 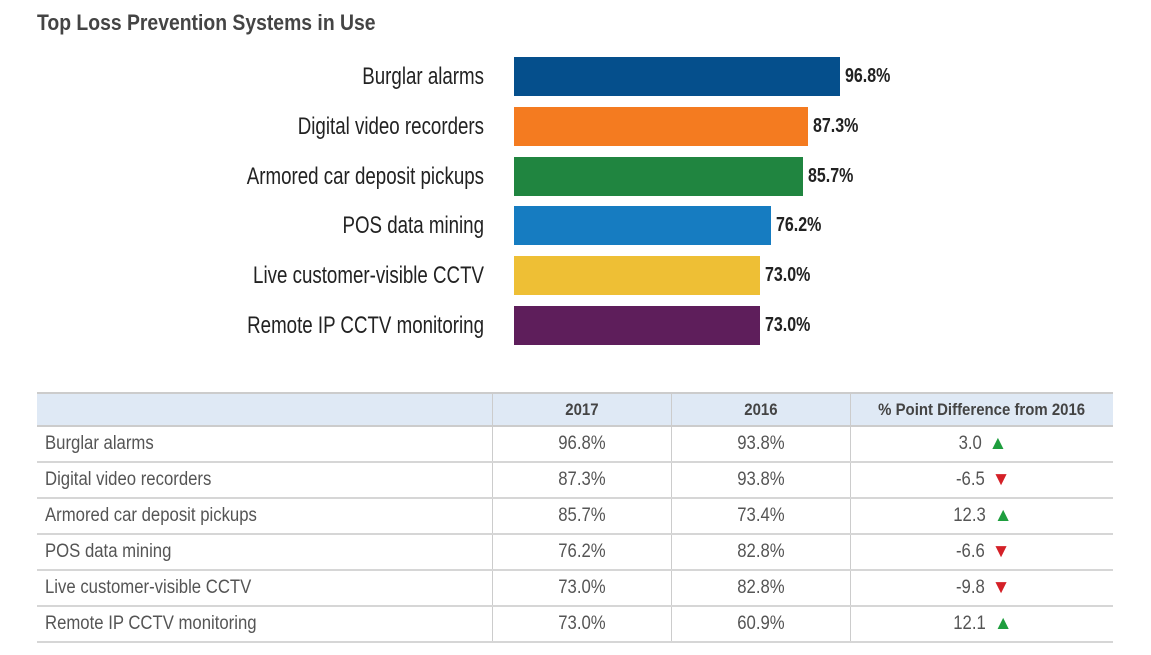 I want to click on header-2016: 2016, so click(x=761, y=409).